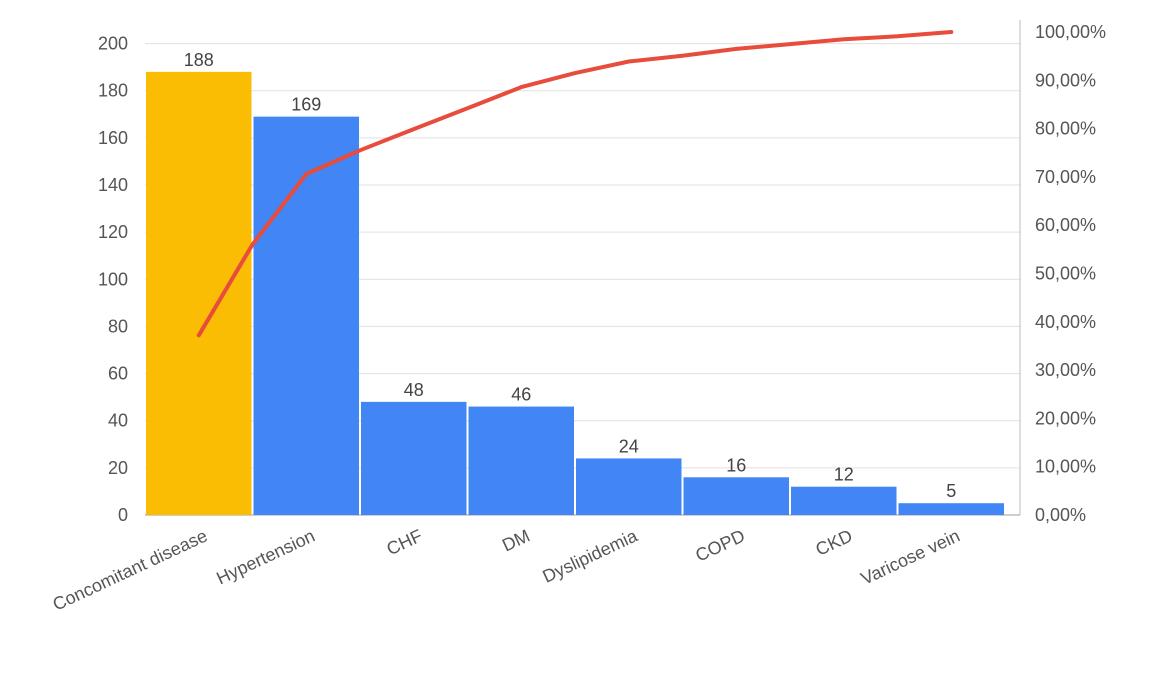  I want to click on bar-value-label: 48, so click(414, 390).